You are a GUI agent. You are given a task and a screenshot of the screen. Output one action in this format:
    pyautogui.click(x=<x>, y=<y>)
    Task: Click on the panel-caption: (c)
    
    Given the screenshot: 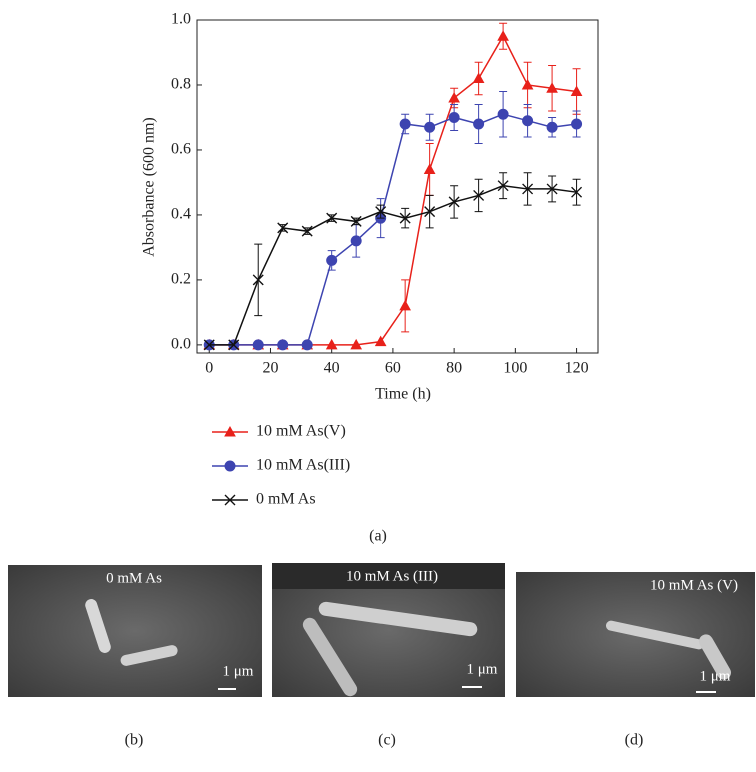 What is the action you would take?
    pyautogui.click(x=387, y=740)
    